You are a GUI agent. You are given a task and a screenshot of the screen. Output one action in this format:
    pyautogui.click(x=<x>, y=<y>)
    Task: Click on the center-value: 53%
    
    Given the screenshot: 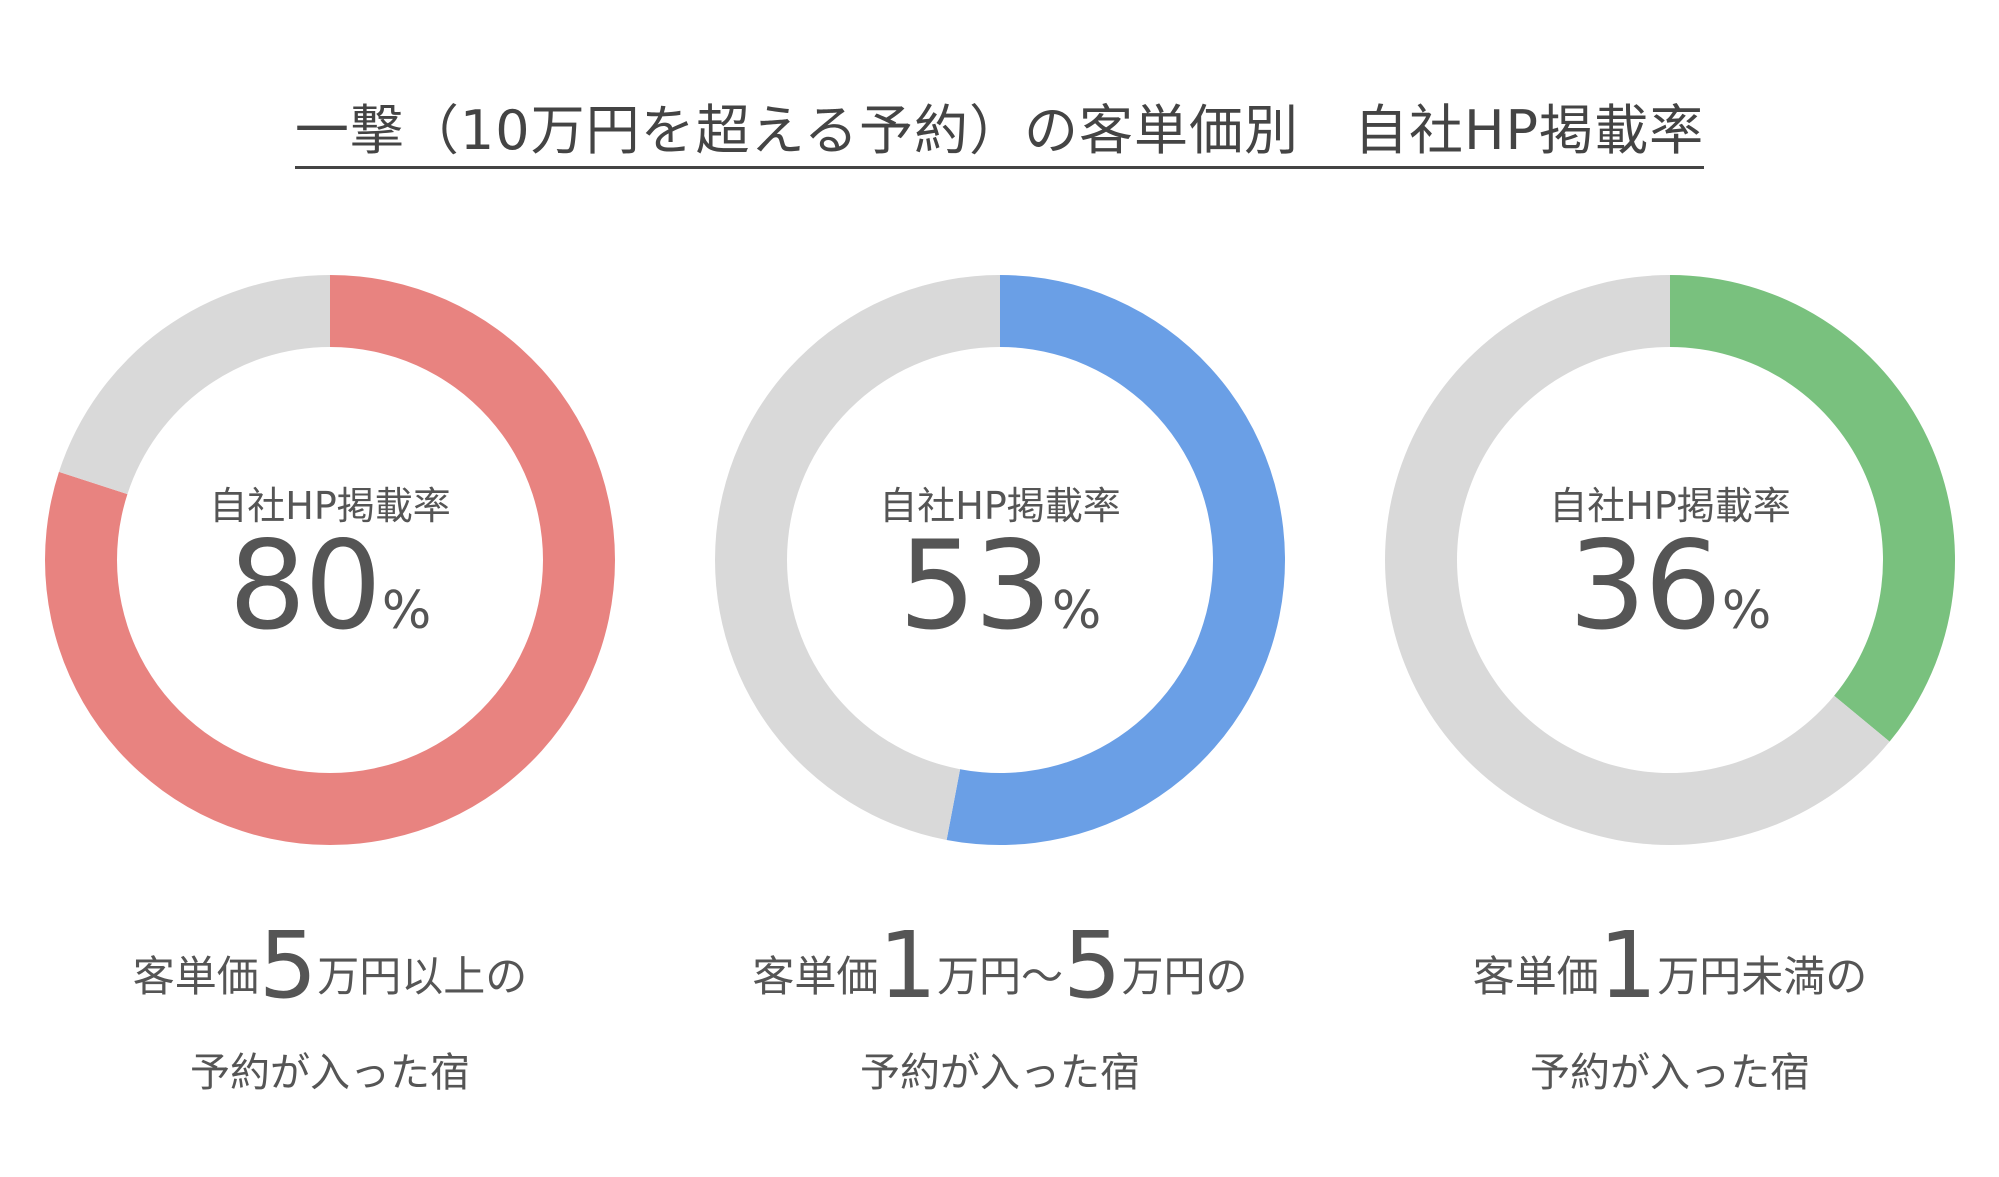 What is the action you would take?
    pyautogui.click(x=1000, y=586)
    